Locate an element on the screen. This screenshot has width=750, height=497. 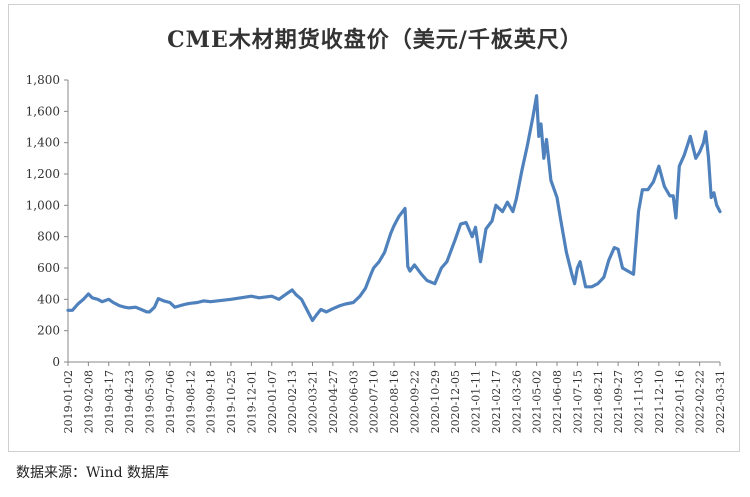
x-tick-label: 2019-10-25 is located at coordinates (231, 401).